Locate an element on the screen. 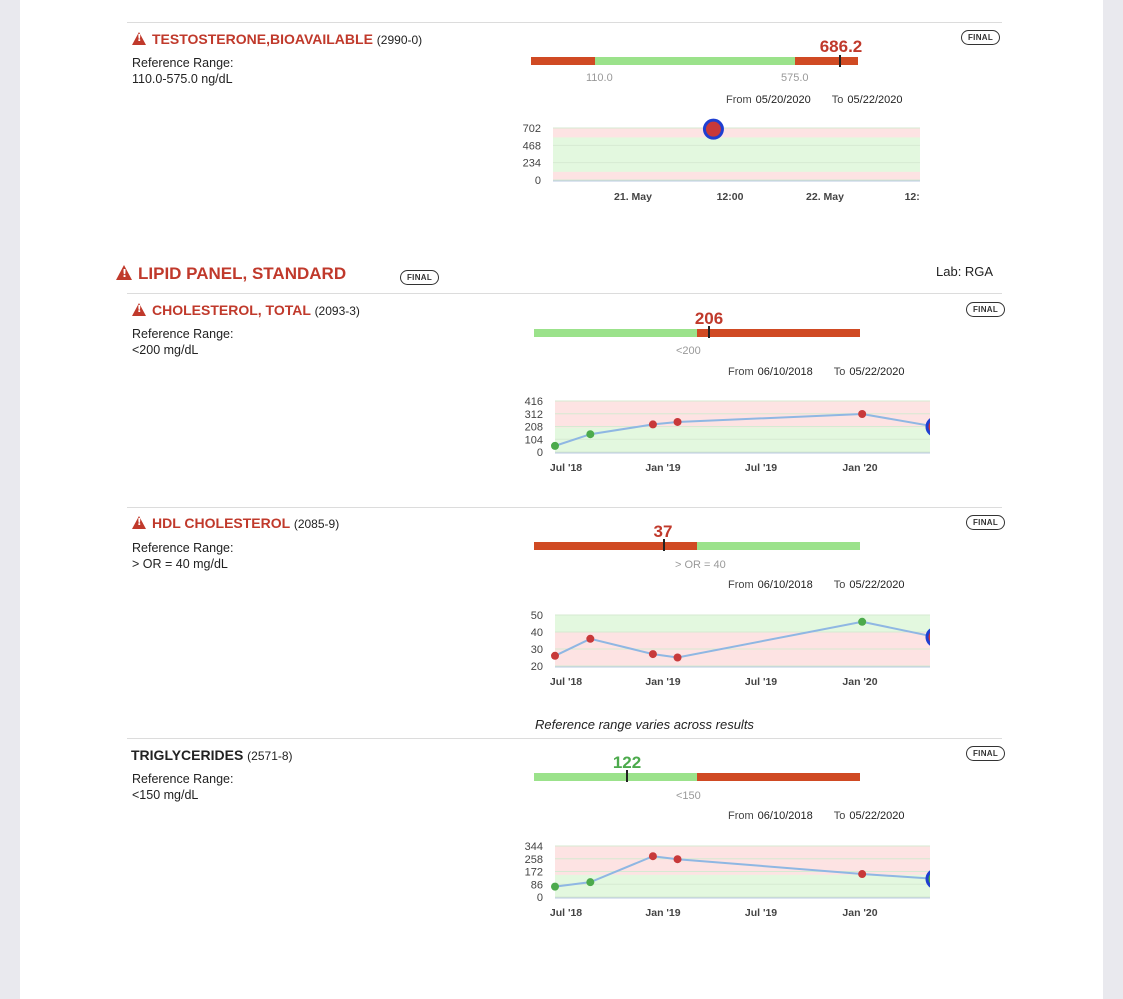 This screenshot has height=999, width=1123. y-tick-label: 312 is located at coordinates (534, 415).